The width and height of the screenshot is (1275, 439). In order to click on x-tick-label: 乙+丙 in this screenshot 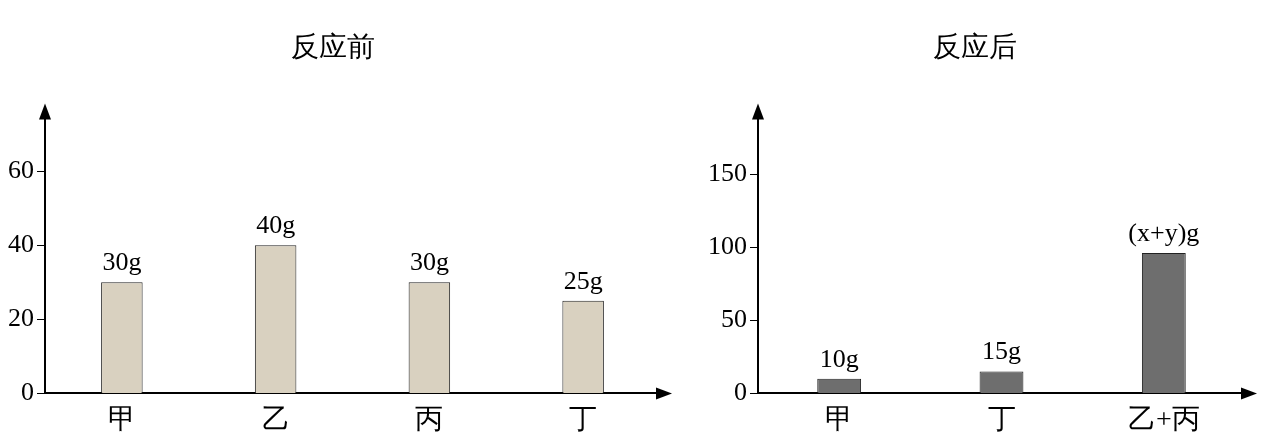, I will do `click(1163, 418)`.